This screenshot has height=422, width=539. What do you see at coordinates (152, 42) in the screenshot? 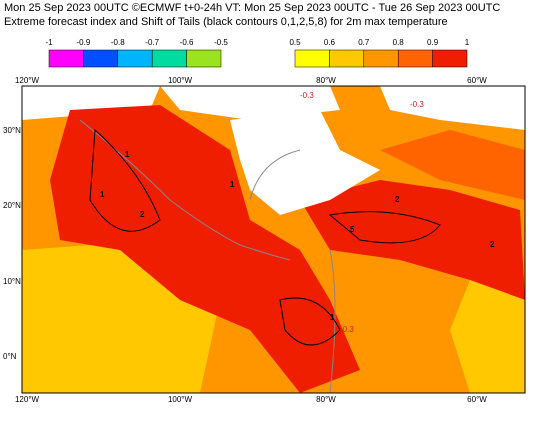
I see `colorbar-label: -0.7` at bounding box center [152, 42].